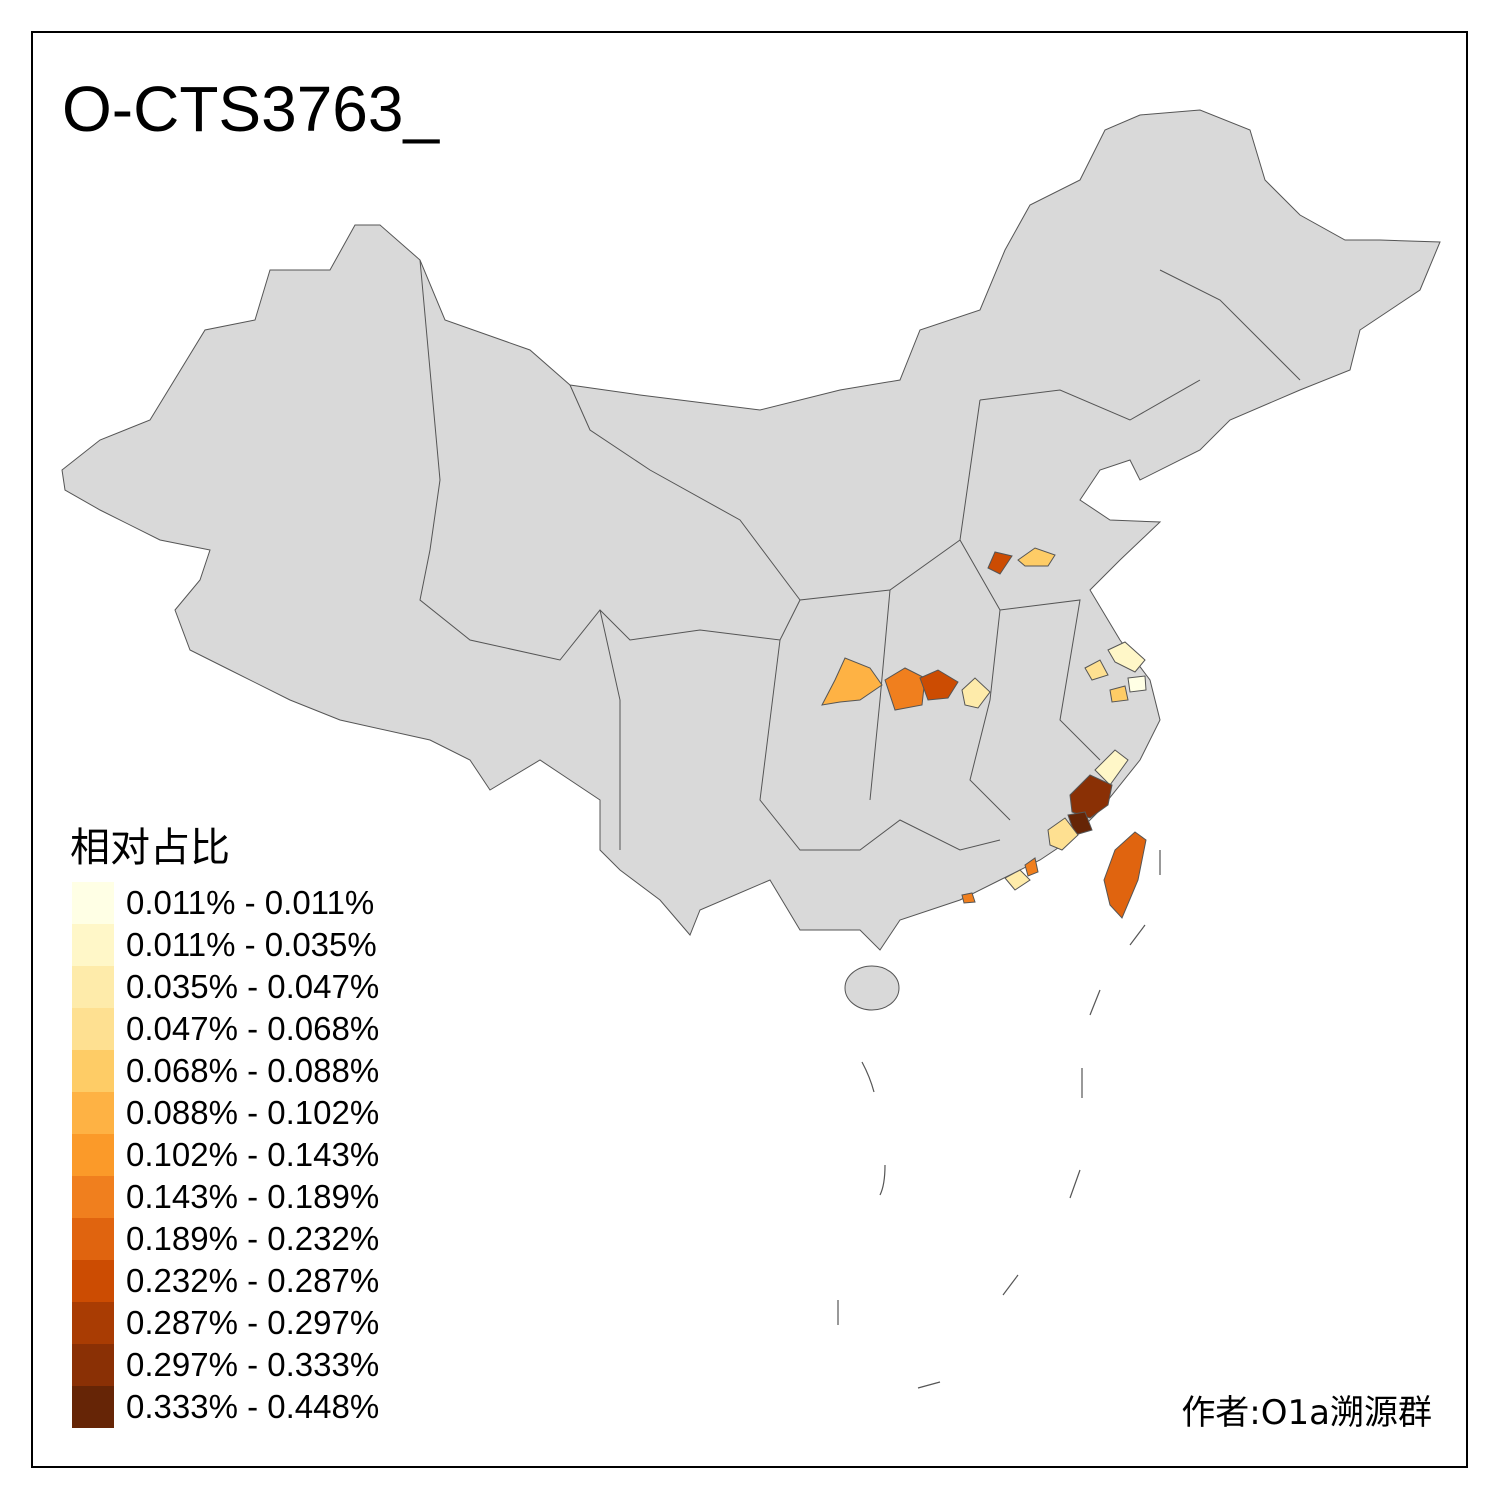 The width and height of the screenshot is (1500, 1500). What do you see at coordinates (253, 1070) in the screenshot?
I see `legend-label: 0.068% - 0.088%` at bounding box center [253, 1070].